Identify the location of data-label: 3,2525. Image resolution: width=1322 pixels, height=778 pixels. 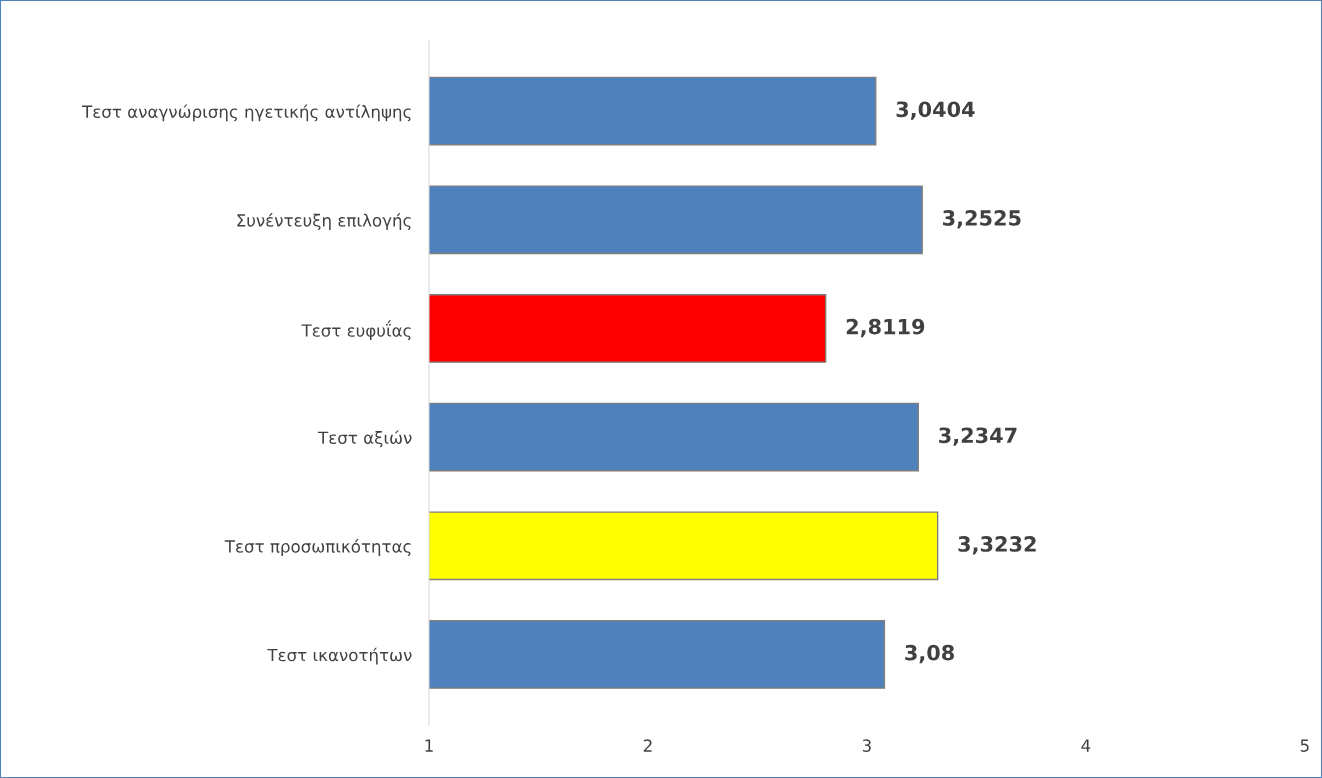
(982, 219).